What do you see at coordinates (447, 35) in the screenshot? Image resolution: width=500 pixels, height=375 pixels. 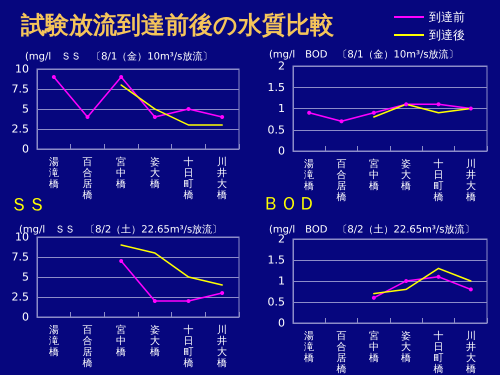 I see `legend-label: 到達後` at bounding box center [447, 35].